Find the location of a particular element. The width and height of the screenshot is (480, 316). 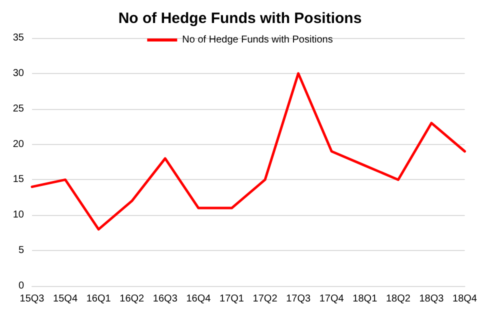

x-tick-label: 18Q2 is located at coordinates (398, 299).